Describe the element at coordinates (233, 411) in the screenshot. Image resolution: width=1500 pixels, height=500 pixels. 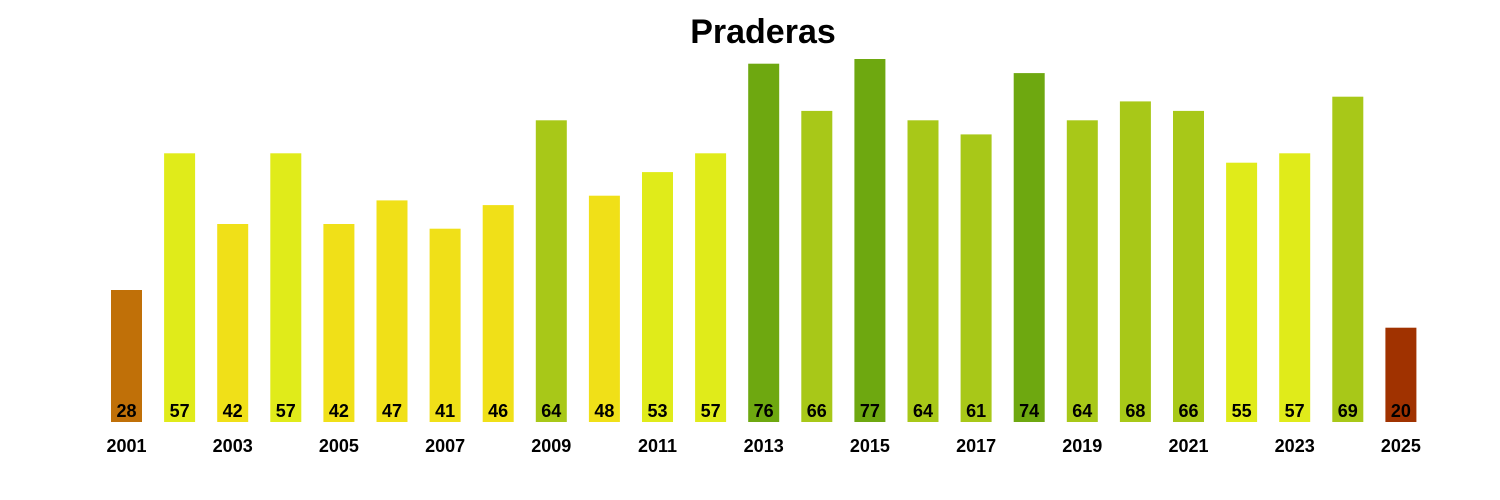
I see `value-label-2003: 42` at that location.